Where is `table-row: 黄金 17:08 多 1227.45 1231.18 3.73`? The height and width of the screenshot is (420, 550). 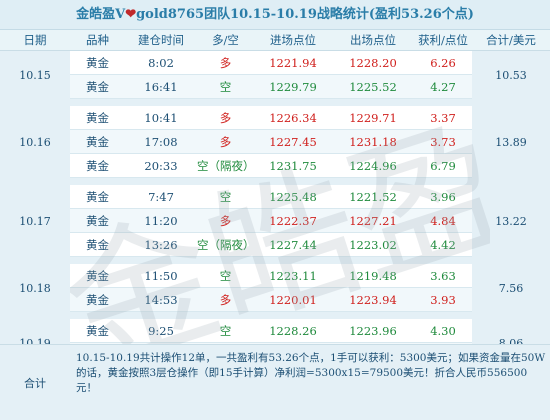 table-row: 黄金 17:08 多 1227.45 1231.18 3.73 is located at coordinates (271, 142).